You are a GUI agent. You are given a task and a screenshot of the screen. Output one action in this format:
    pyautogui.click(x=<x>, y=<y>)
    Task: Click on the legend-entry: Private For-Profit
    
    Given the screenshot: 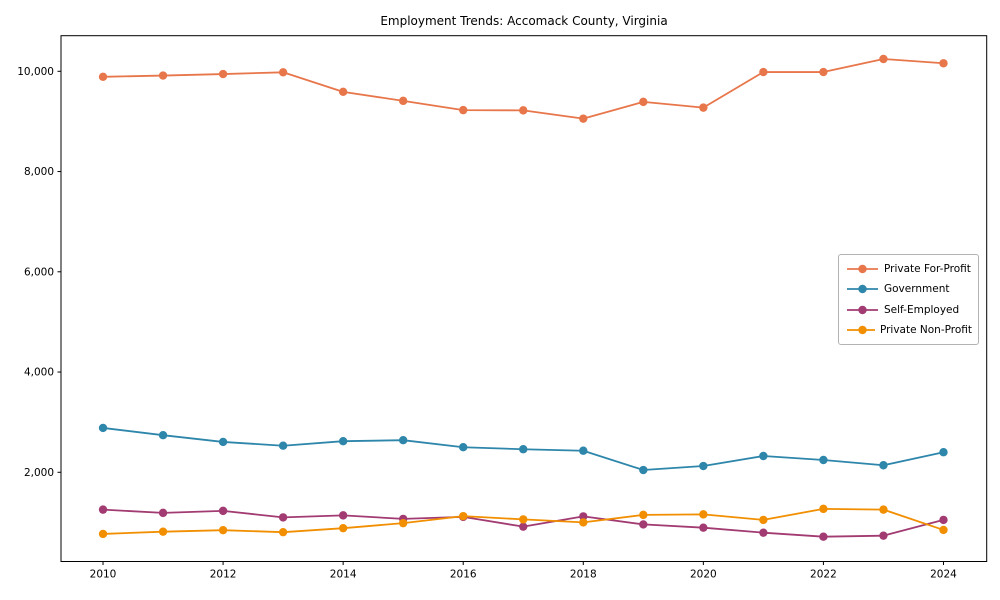 What is the action you would take?
    pyautogui.click(x=909, y=269)
    